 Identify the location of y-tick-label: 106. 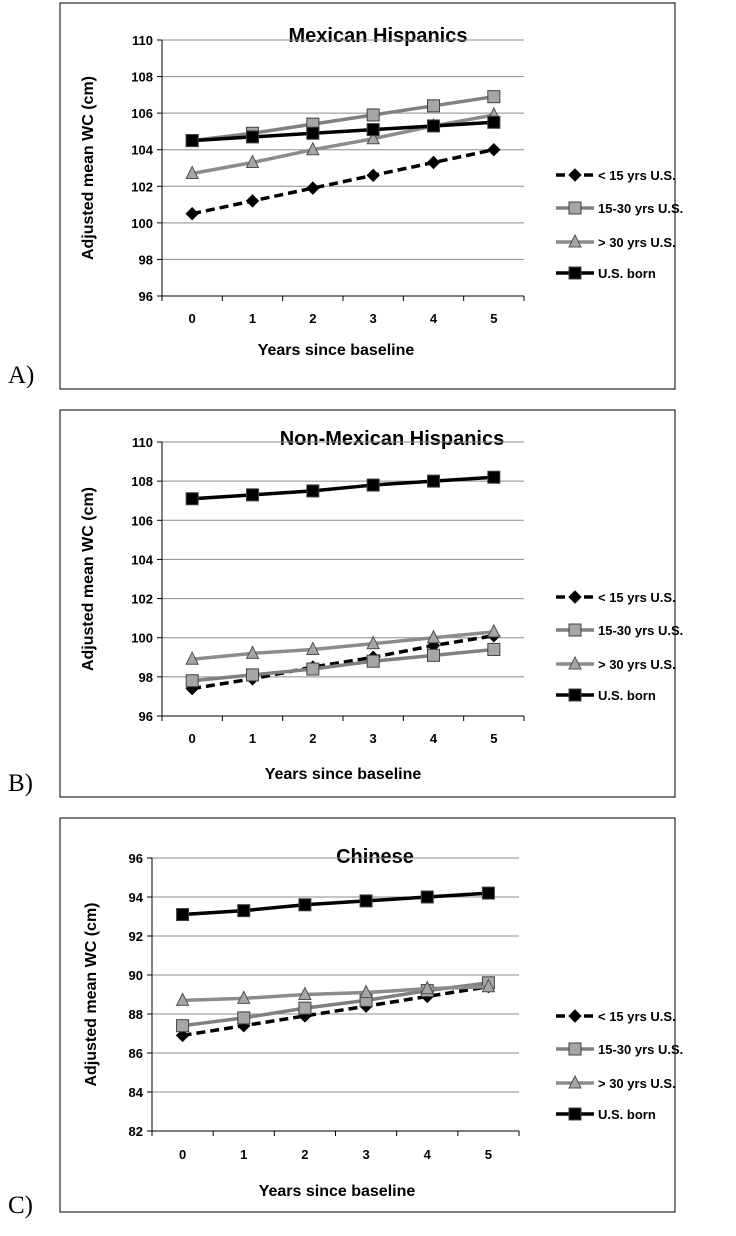
(142, 520).